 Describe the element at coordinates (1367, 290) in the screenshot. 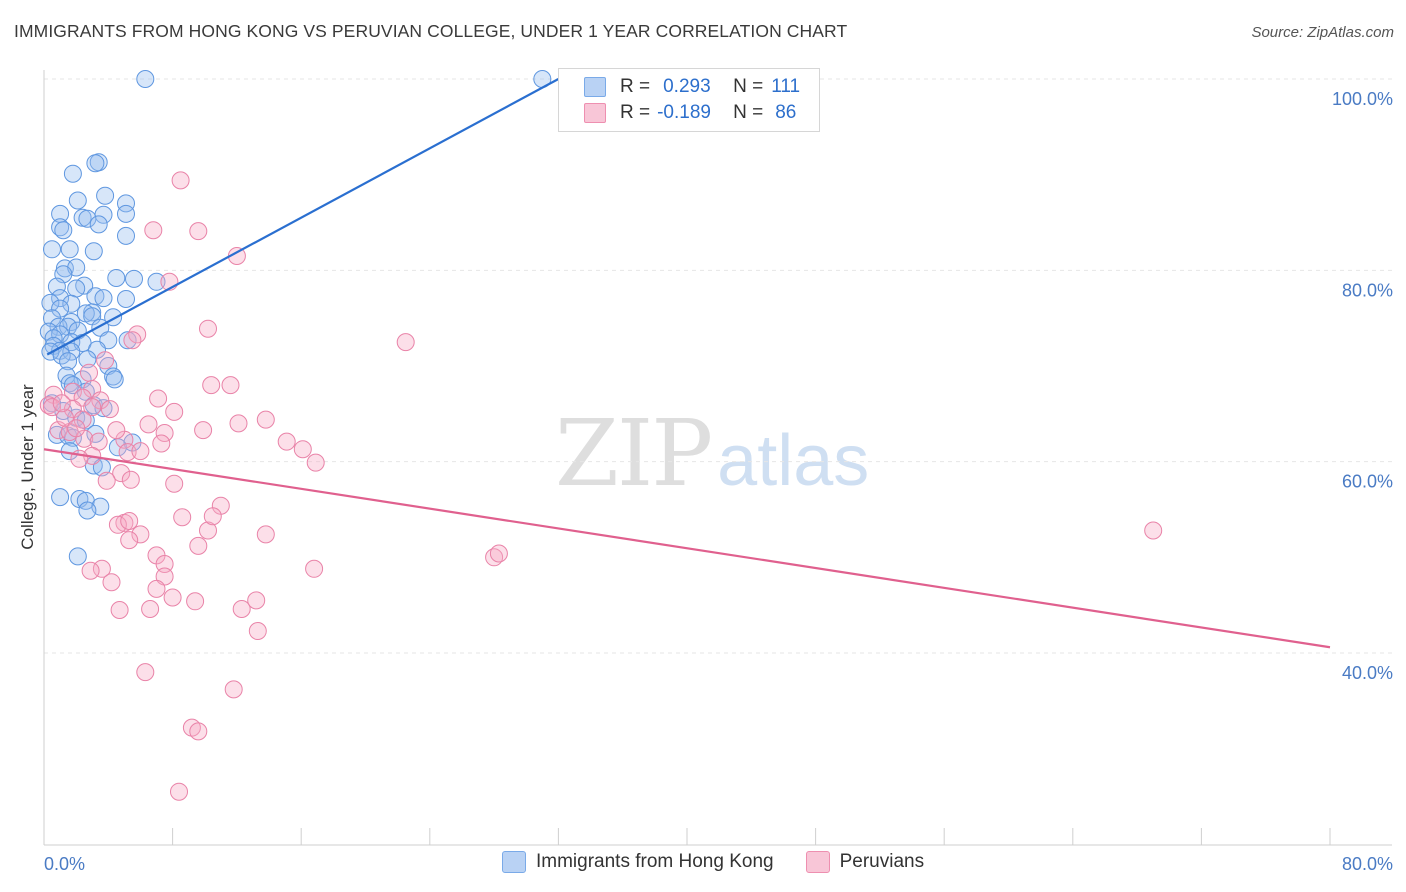

I see `y-tick-label: 80.0%` at that location.